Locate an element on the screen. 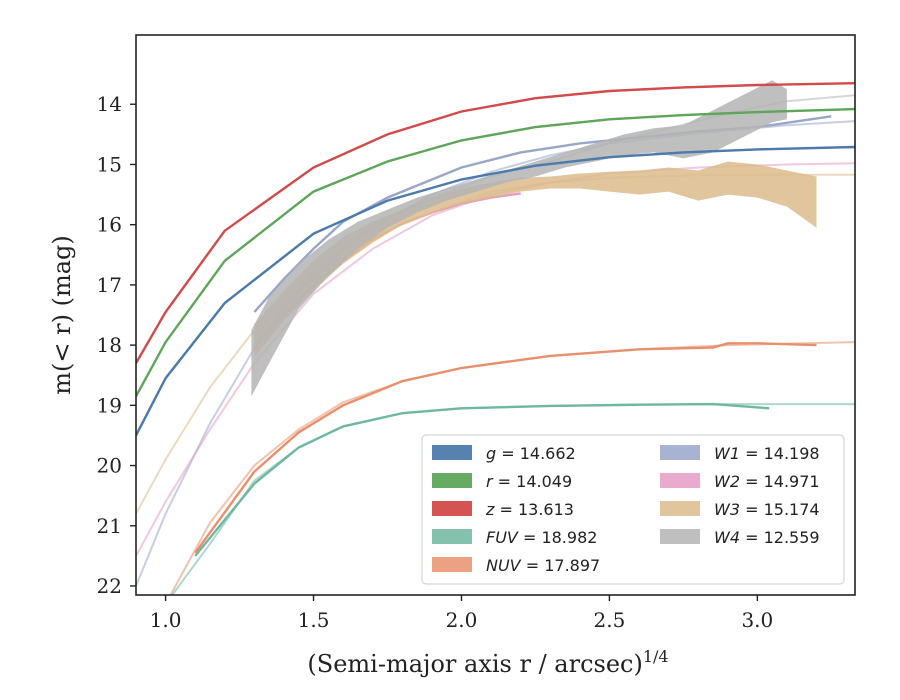  legend-value: = 17.897 is located at coordinates (561, 565).